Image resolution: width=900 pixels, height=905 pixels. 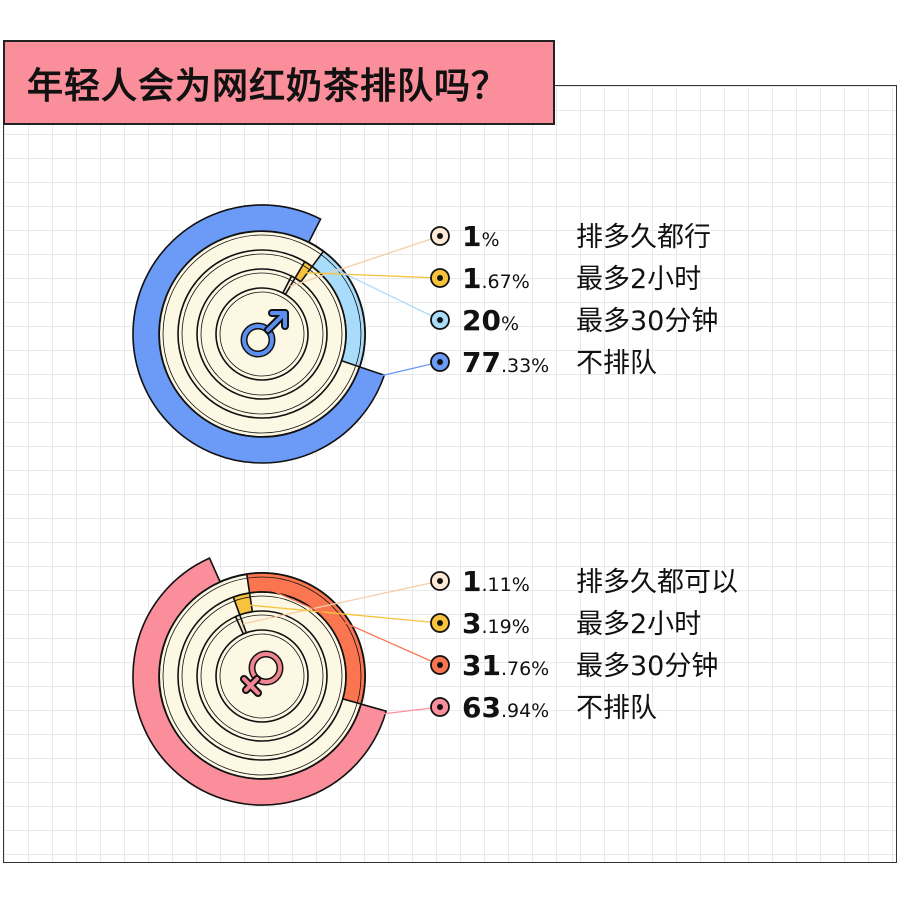 What do you see at coordinates (657, 582) in the screenshot?
I see `legend-label: 排多久都可以` at bounding box center [657, 582].